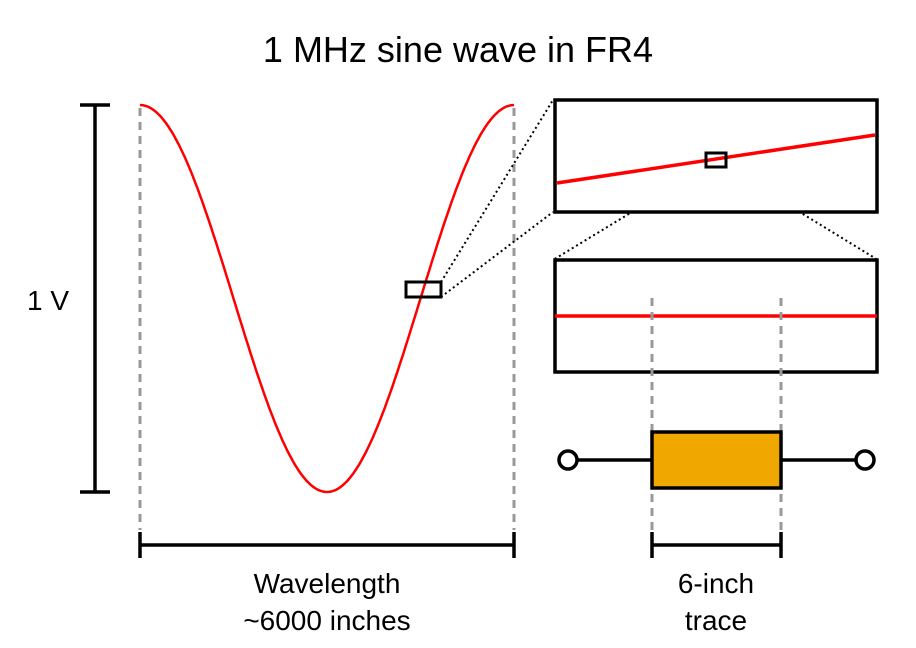  What do you see at coordinates (327, 545) in the screenshot?
I see `wavelength-bracket` at bounding box center [327, 545].